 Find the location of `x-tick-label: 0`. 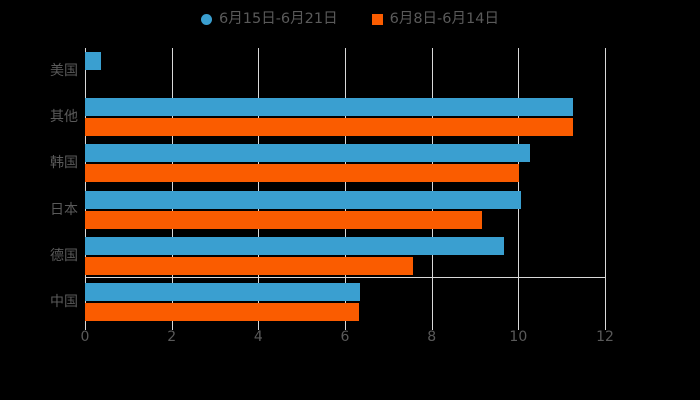

x-tick-label: 0 is located at coordinates (85, 337).